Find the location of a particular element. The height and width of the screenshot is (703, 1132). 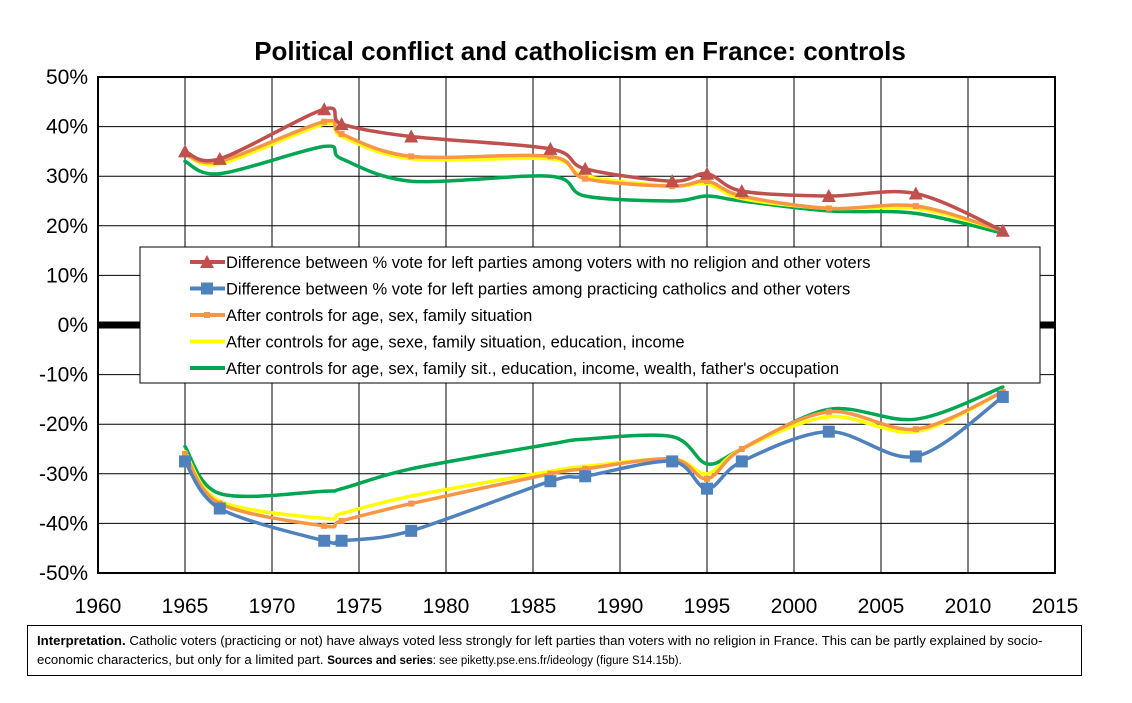

y-tick-label: -30% is located at coordinates (63, 474).